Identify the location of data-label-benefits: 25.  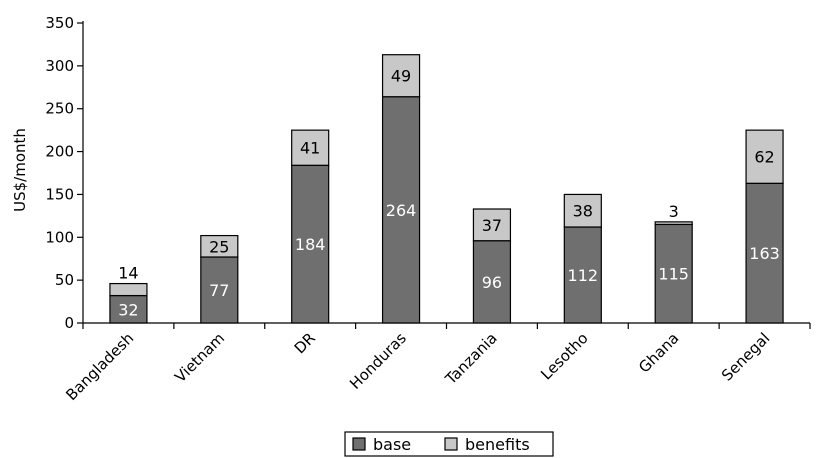
(219, 246).